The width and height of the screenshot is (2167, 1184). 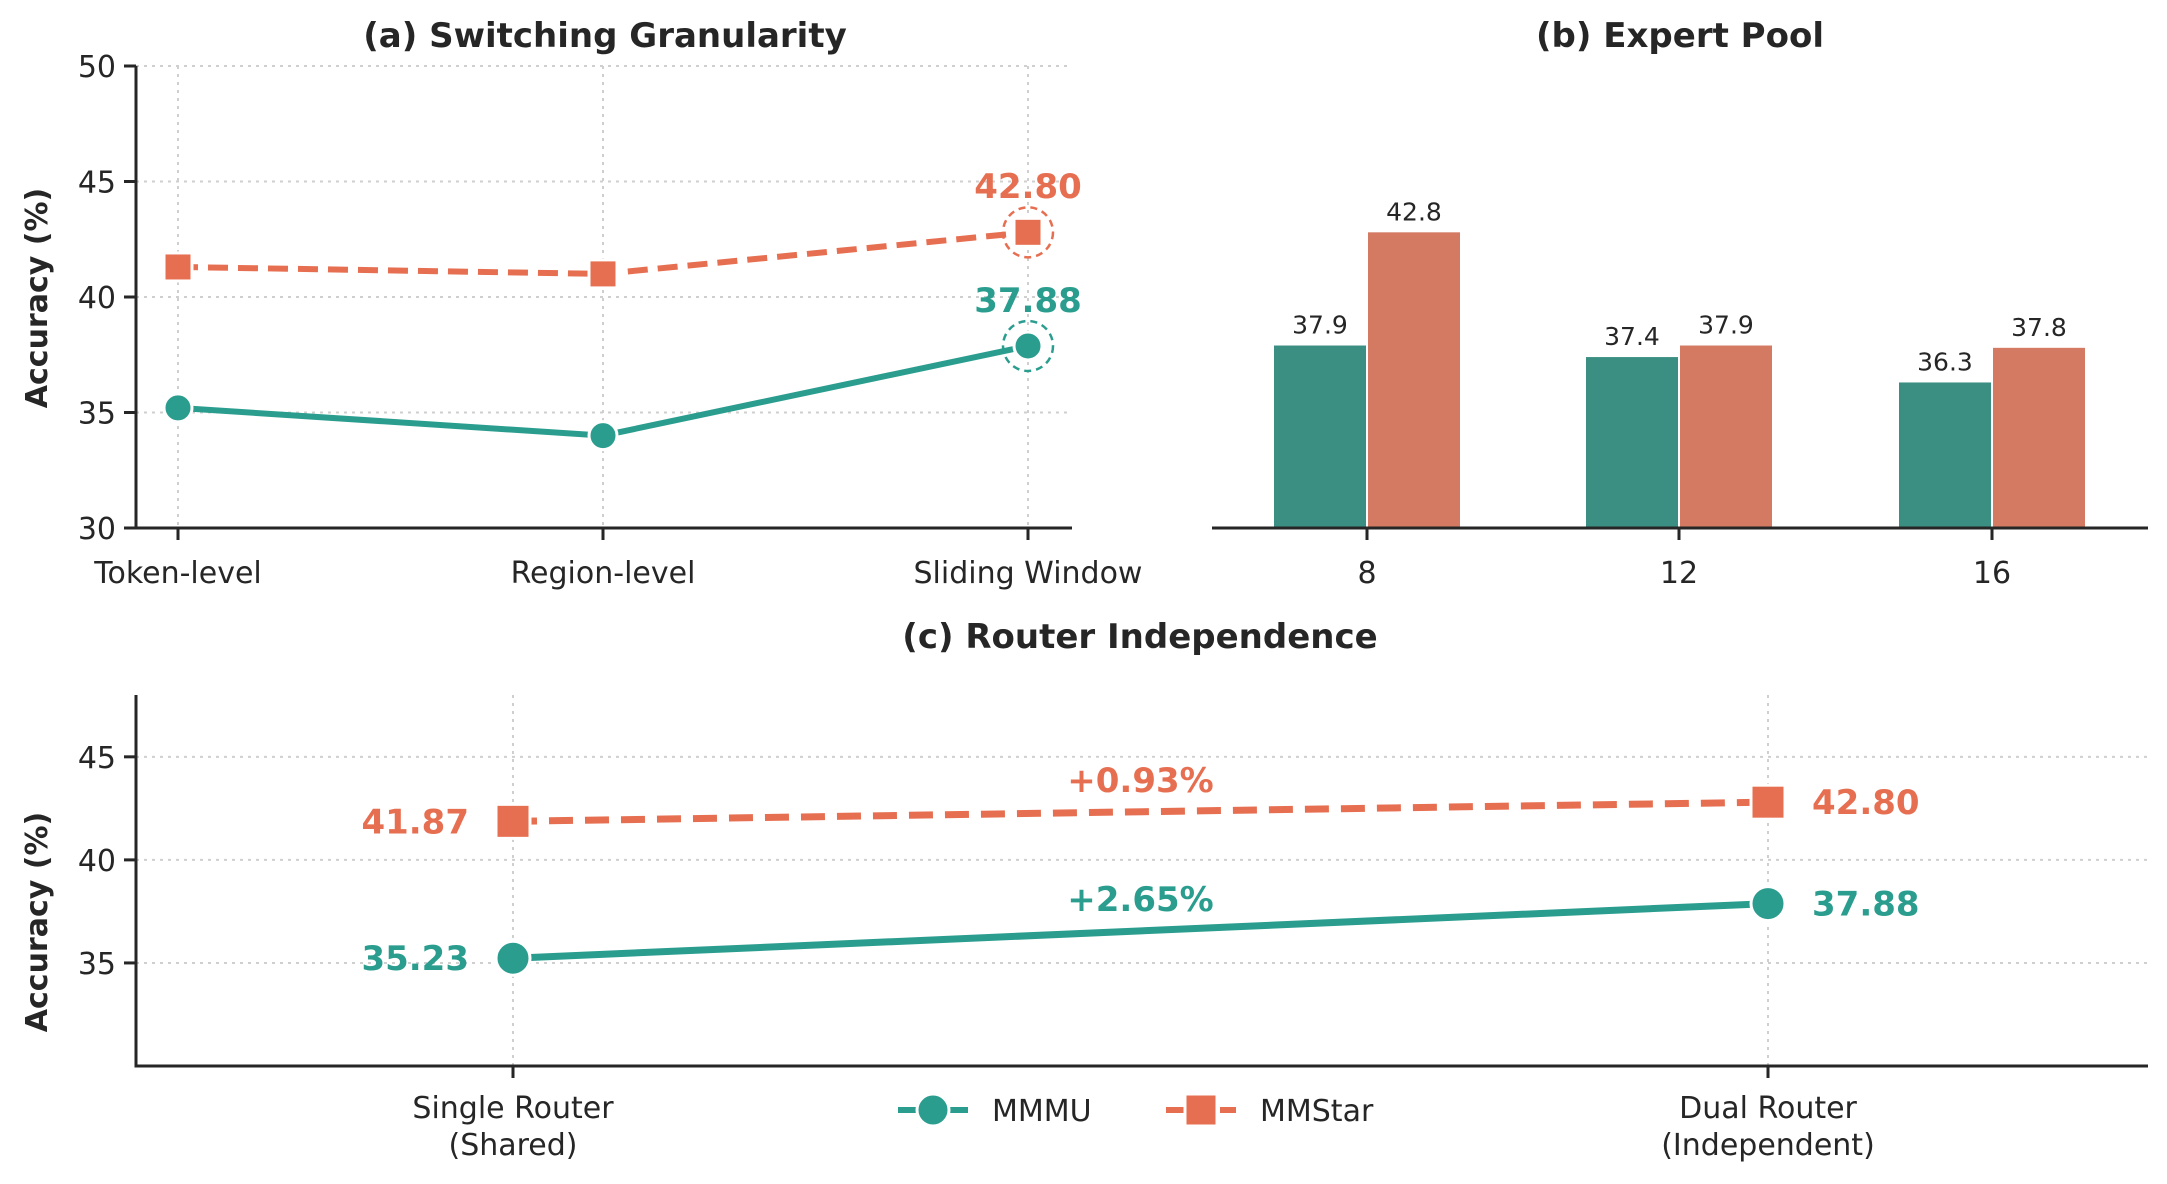 I want to click on panel-b-xtick-label: 12, so click(x=1679, y=573).